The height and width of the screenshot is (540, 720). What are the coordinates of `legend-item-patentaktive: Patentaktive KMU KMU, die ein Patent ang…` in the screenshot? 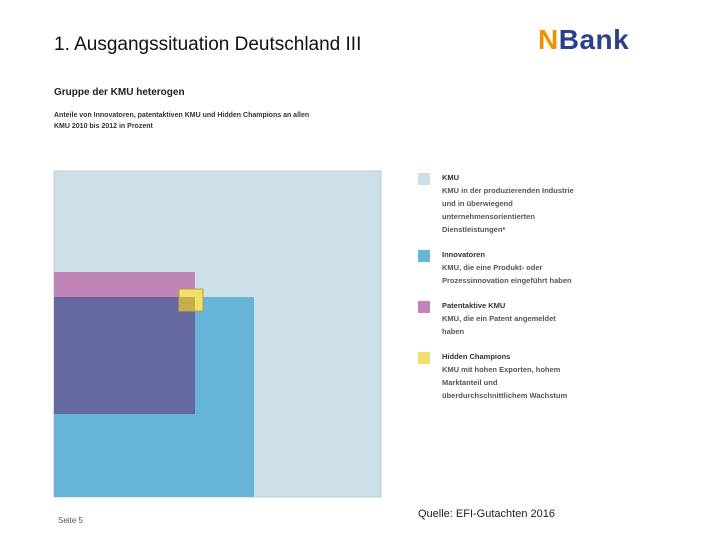 It's located at (498, 318).